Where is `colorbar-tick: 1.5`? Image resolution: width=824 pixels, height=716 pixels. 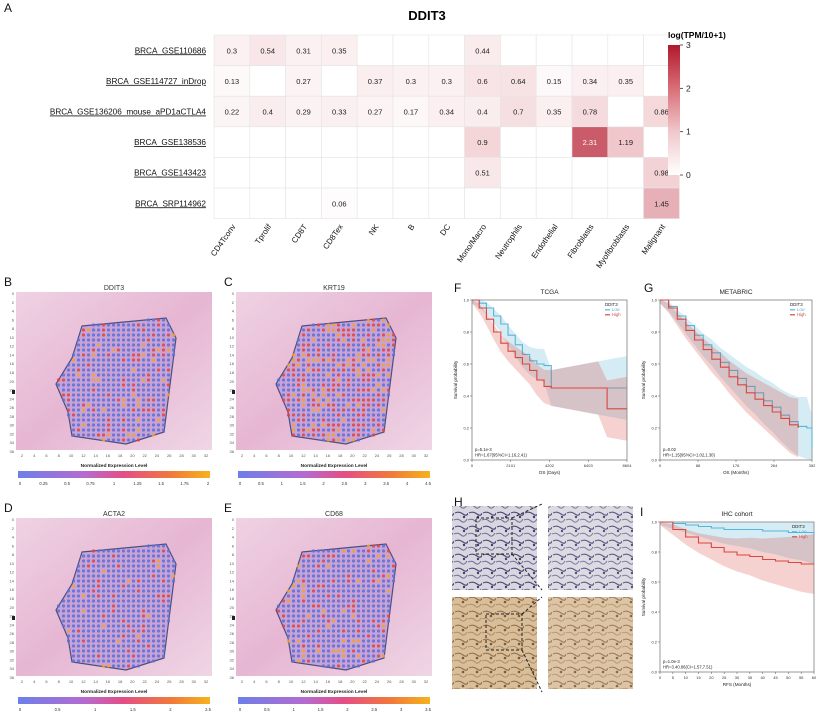
colorbar-tick: 1.5 is located at coordinates (161, 483).